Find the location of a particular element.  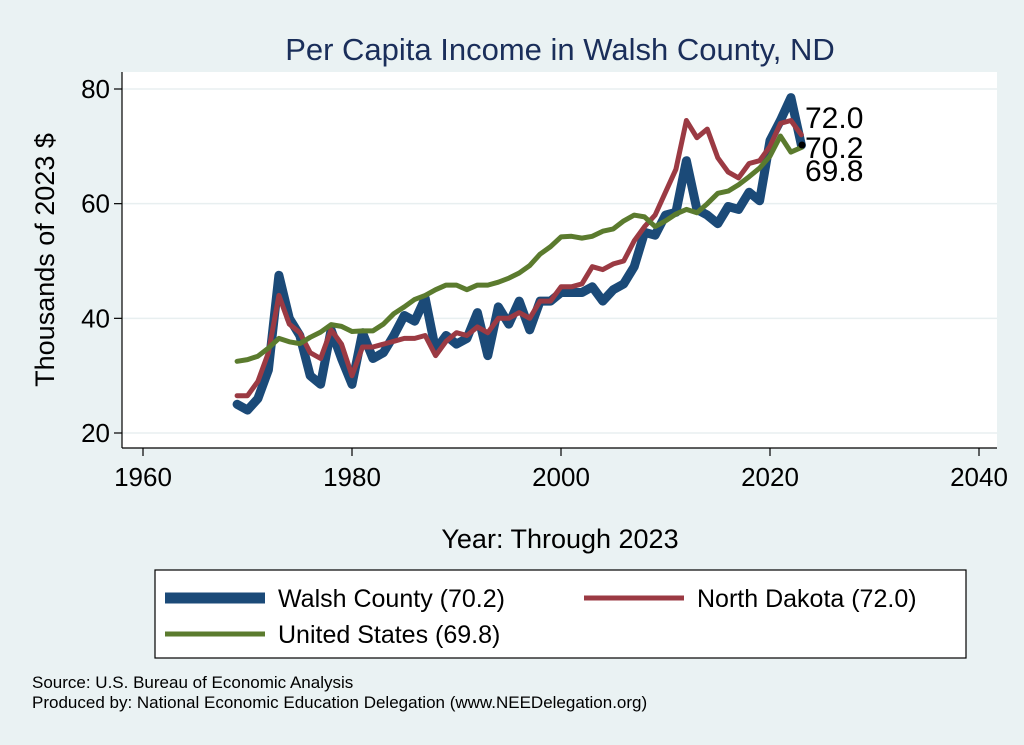

source-note: Source: U.S. Bureau of Economic Analysis is located at coordinates (192, 682).